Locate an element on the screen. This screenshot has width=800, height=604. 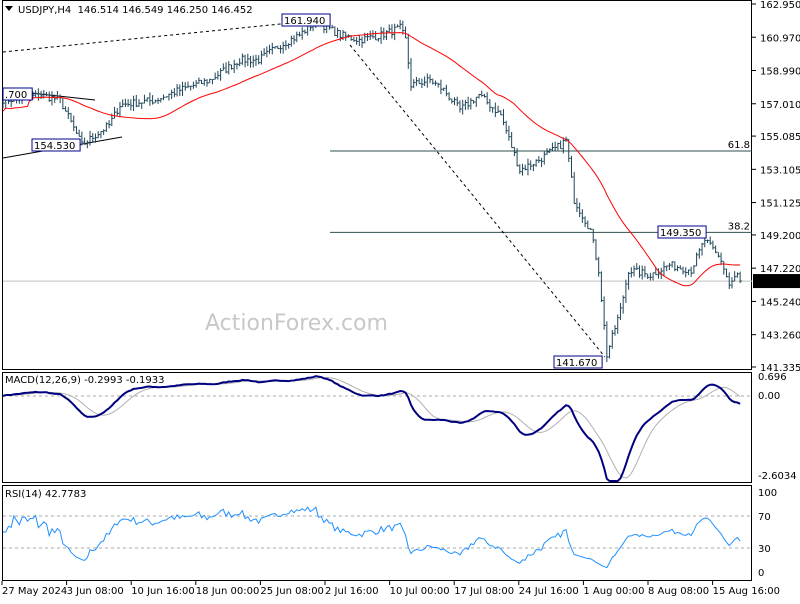
rsi-tick-label: 100 is located at coordinates (767, 493).